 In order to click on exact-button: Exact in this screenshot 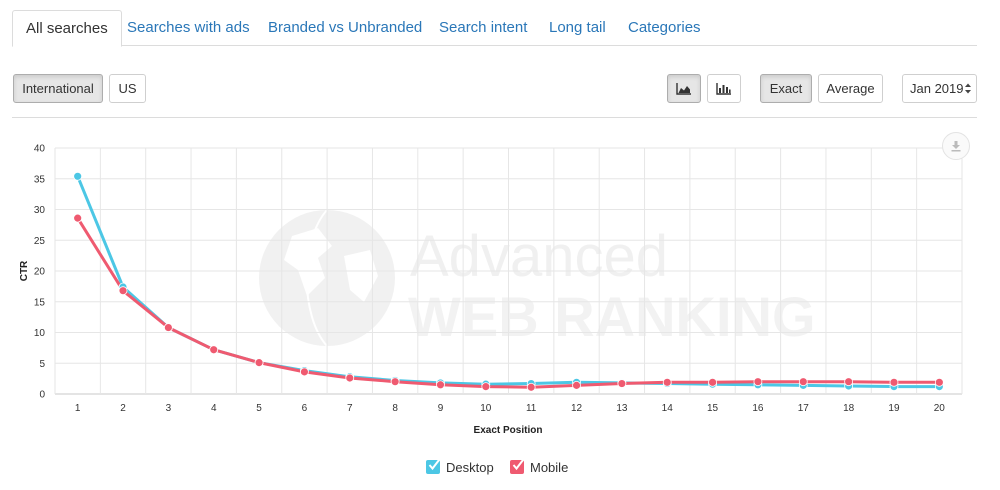, I will do `click(786, 88)`.